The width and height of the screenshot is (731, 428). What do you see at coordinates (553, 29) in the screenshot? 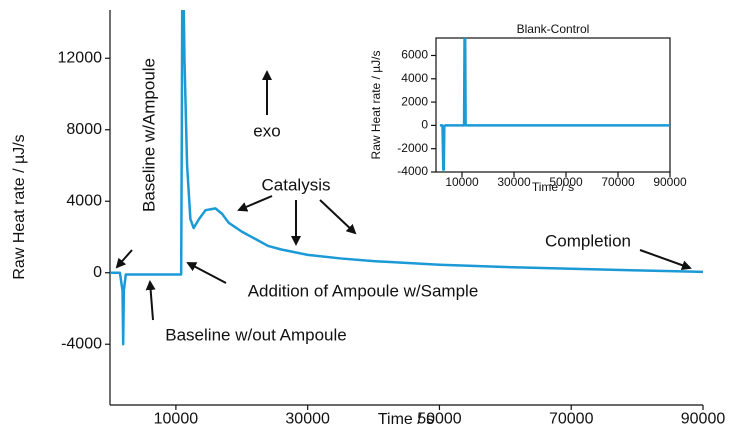
I see `chart-title: Blank-Control` at bounding box center [553, 29].